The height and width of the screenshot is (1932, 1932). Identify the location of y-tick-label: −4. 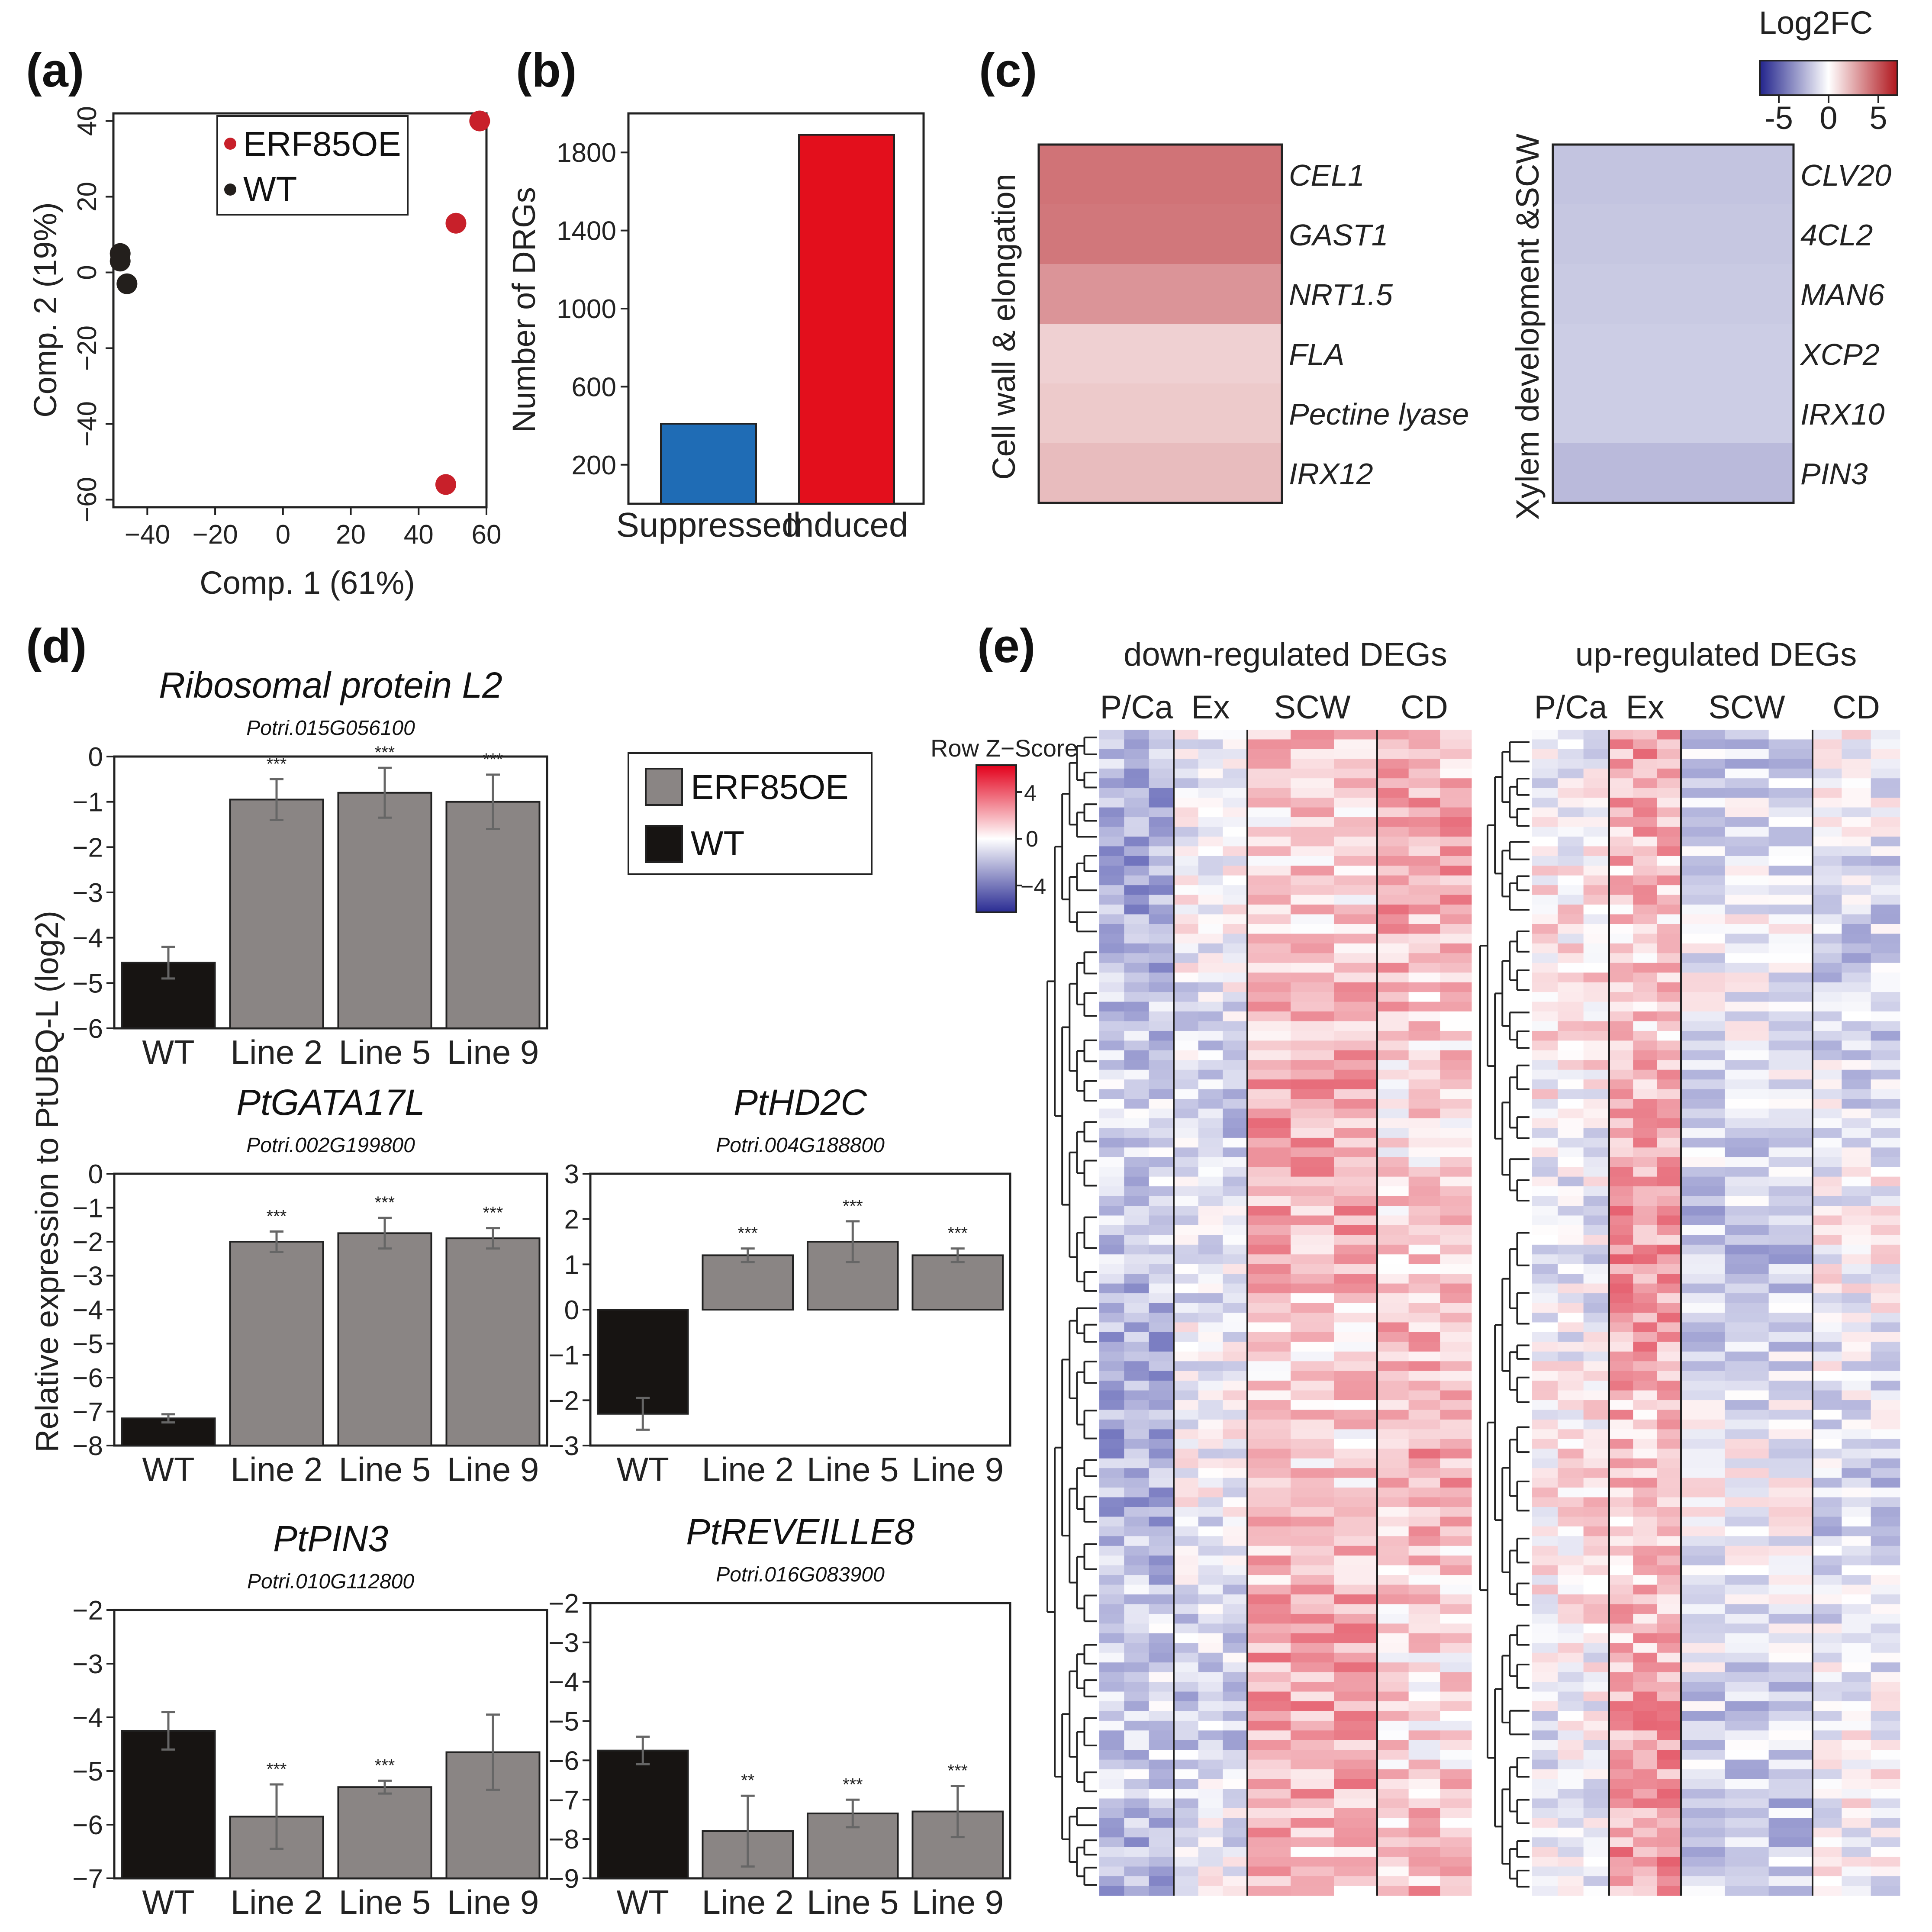
(563, 1682).